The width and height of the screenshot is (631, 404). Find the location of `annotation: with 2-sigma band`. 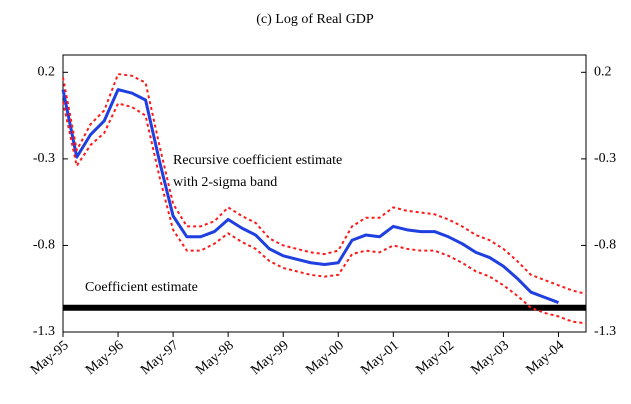

annotation: with 2-sigma band is located at coordinates (225, 182).